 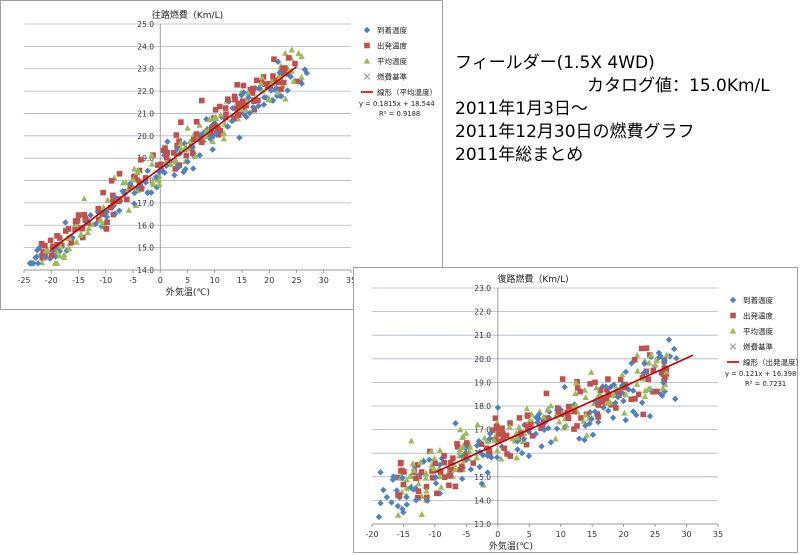 What do you see at coordinates (760, 374) in the screenshot?
I see `trendline-equation: y = 0.121x + 16.398` at bounding box center [760, 374].